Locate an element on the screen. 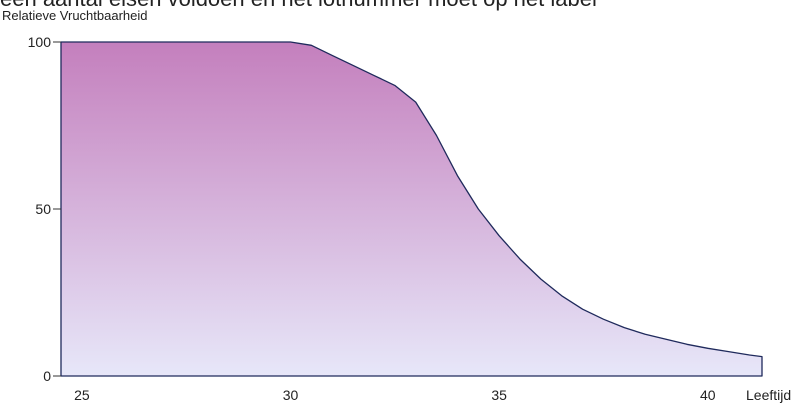  x-tick-label: 35 is located at coordinates (499, 395).